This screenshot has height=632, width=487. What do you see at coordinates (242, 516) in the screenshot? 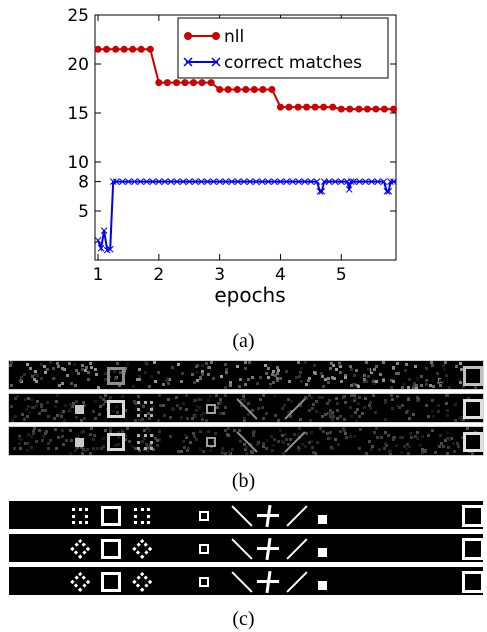
I see `filter-diag-back` at bounding box center [242, 516].